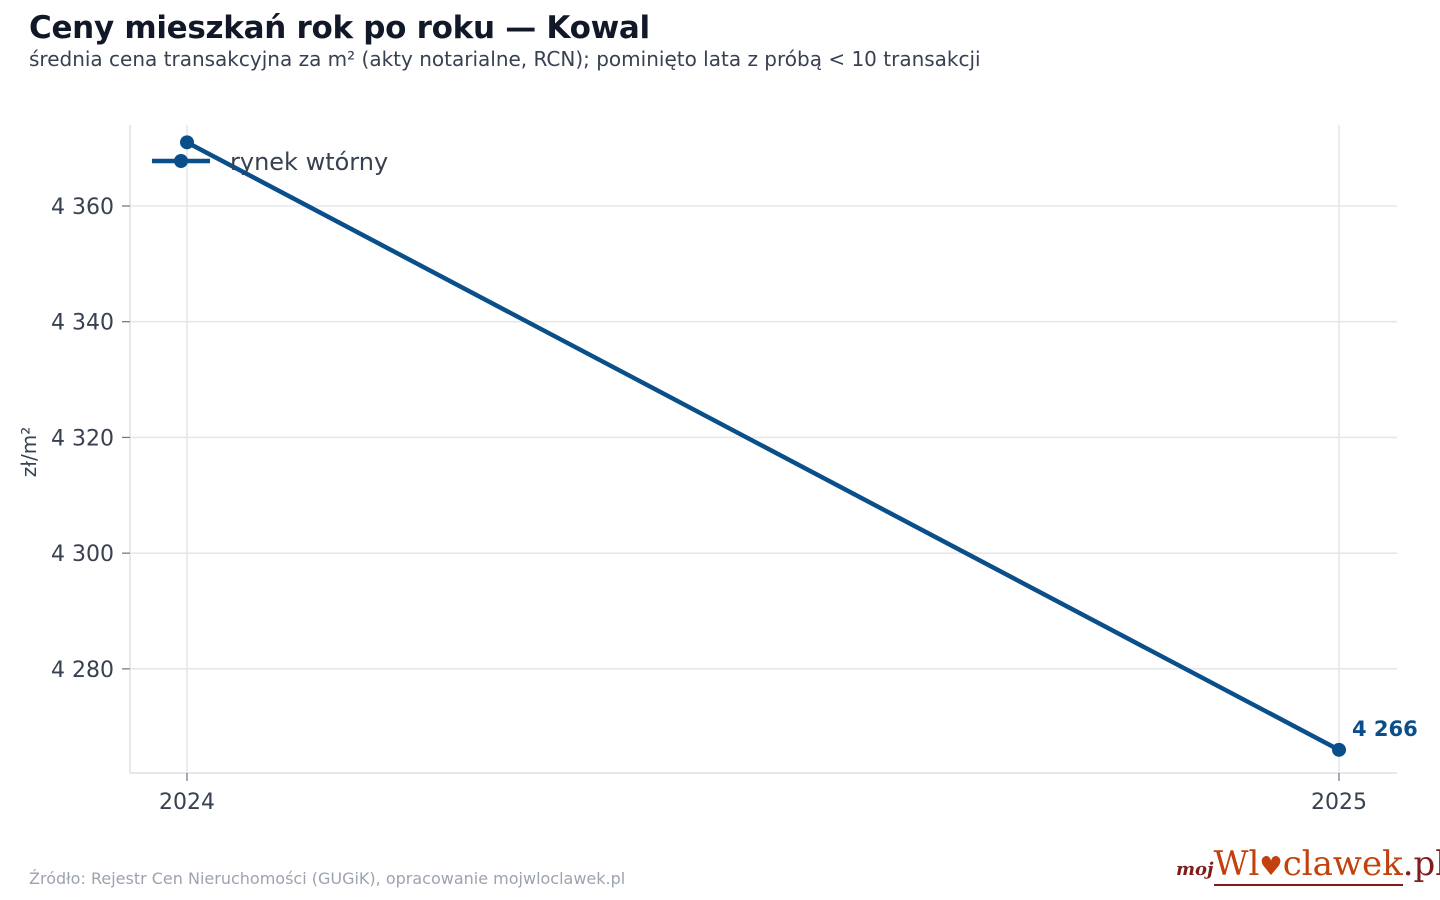 This screenshot has width=1440, height=900. I want to click on y-tick-label: 4 300, so click(82, 554).